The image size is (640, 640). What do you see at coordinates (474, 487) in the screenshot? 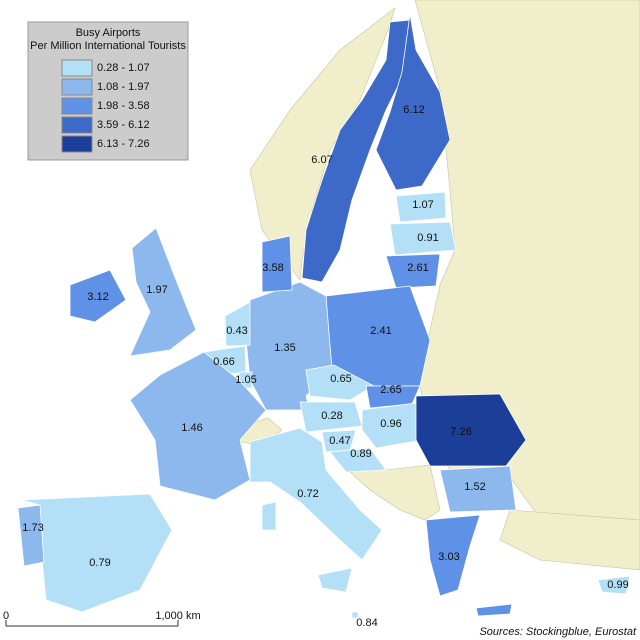
I see `value-label: 1.52` at bounding box center [474, 487].